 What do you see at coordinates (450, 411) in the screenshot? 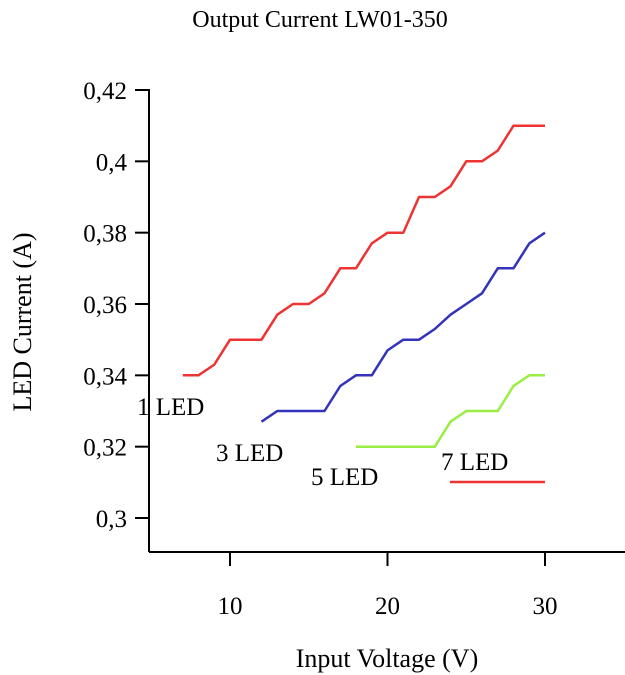
I see `series-line-5-led` at bounding box center [450, 411].